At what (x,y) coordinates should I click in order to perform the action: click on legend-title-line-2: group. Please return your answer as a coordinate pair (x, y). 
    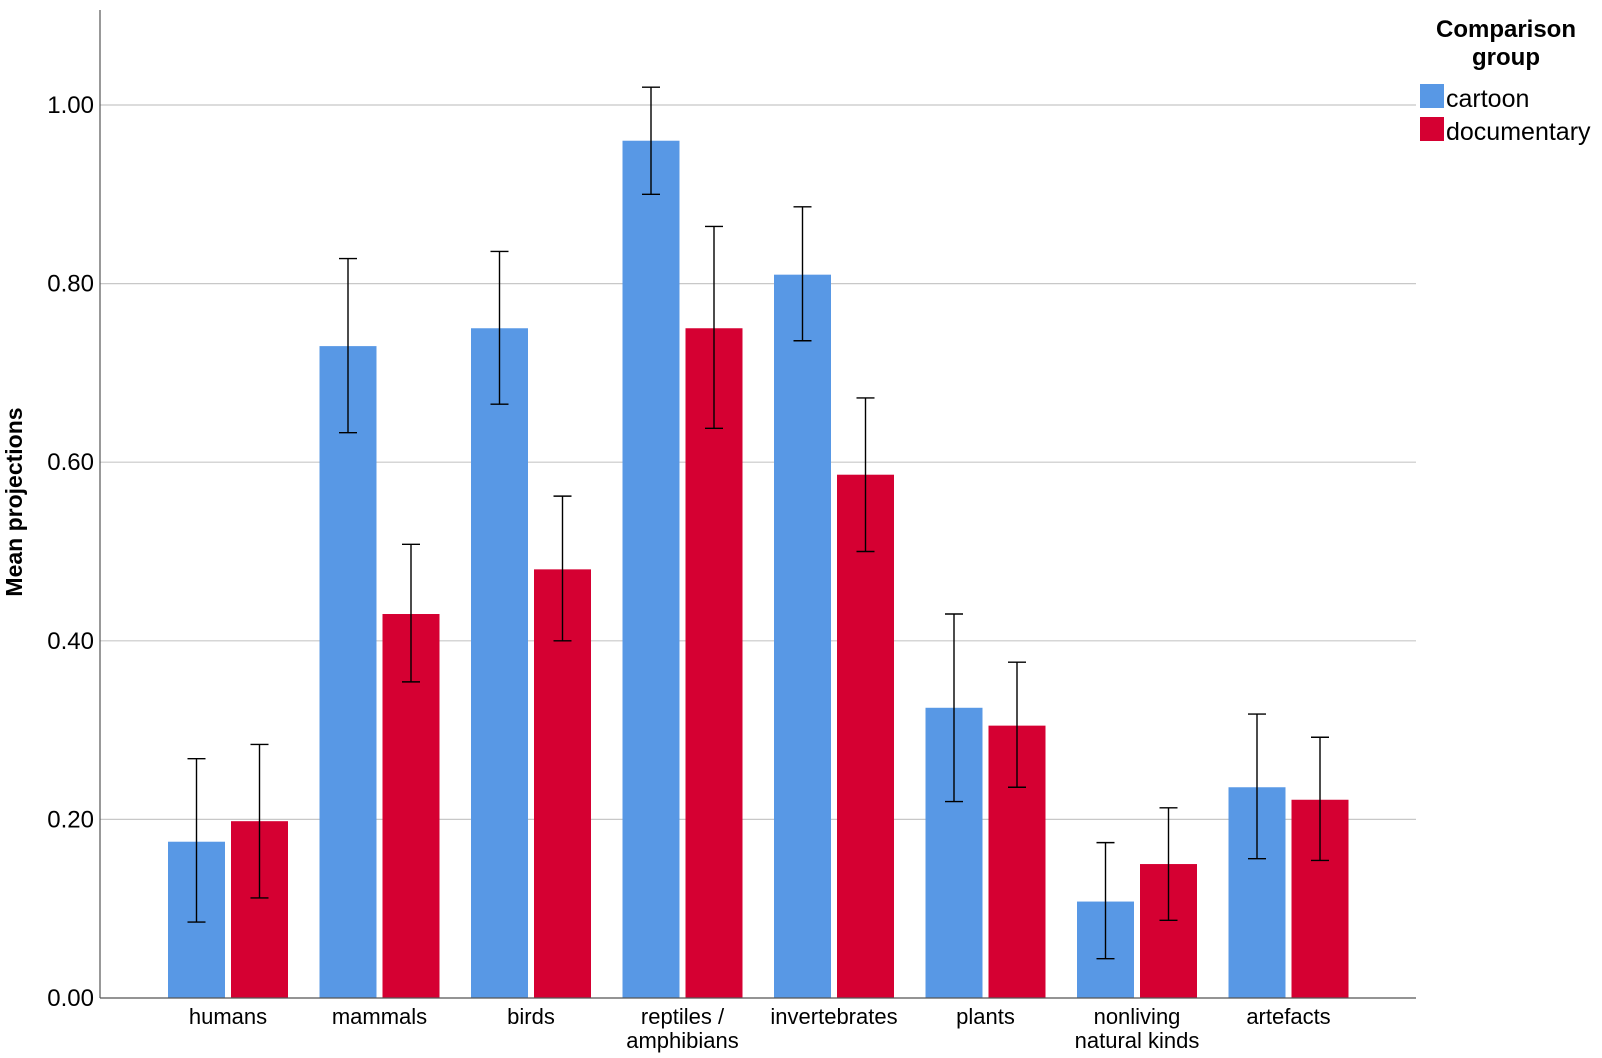
    Looking at the image, I should click on (1506, 57).